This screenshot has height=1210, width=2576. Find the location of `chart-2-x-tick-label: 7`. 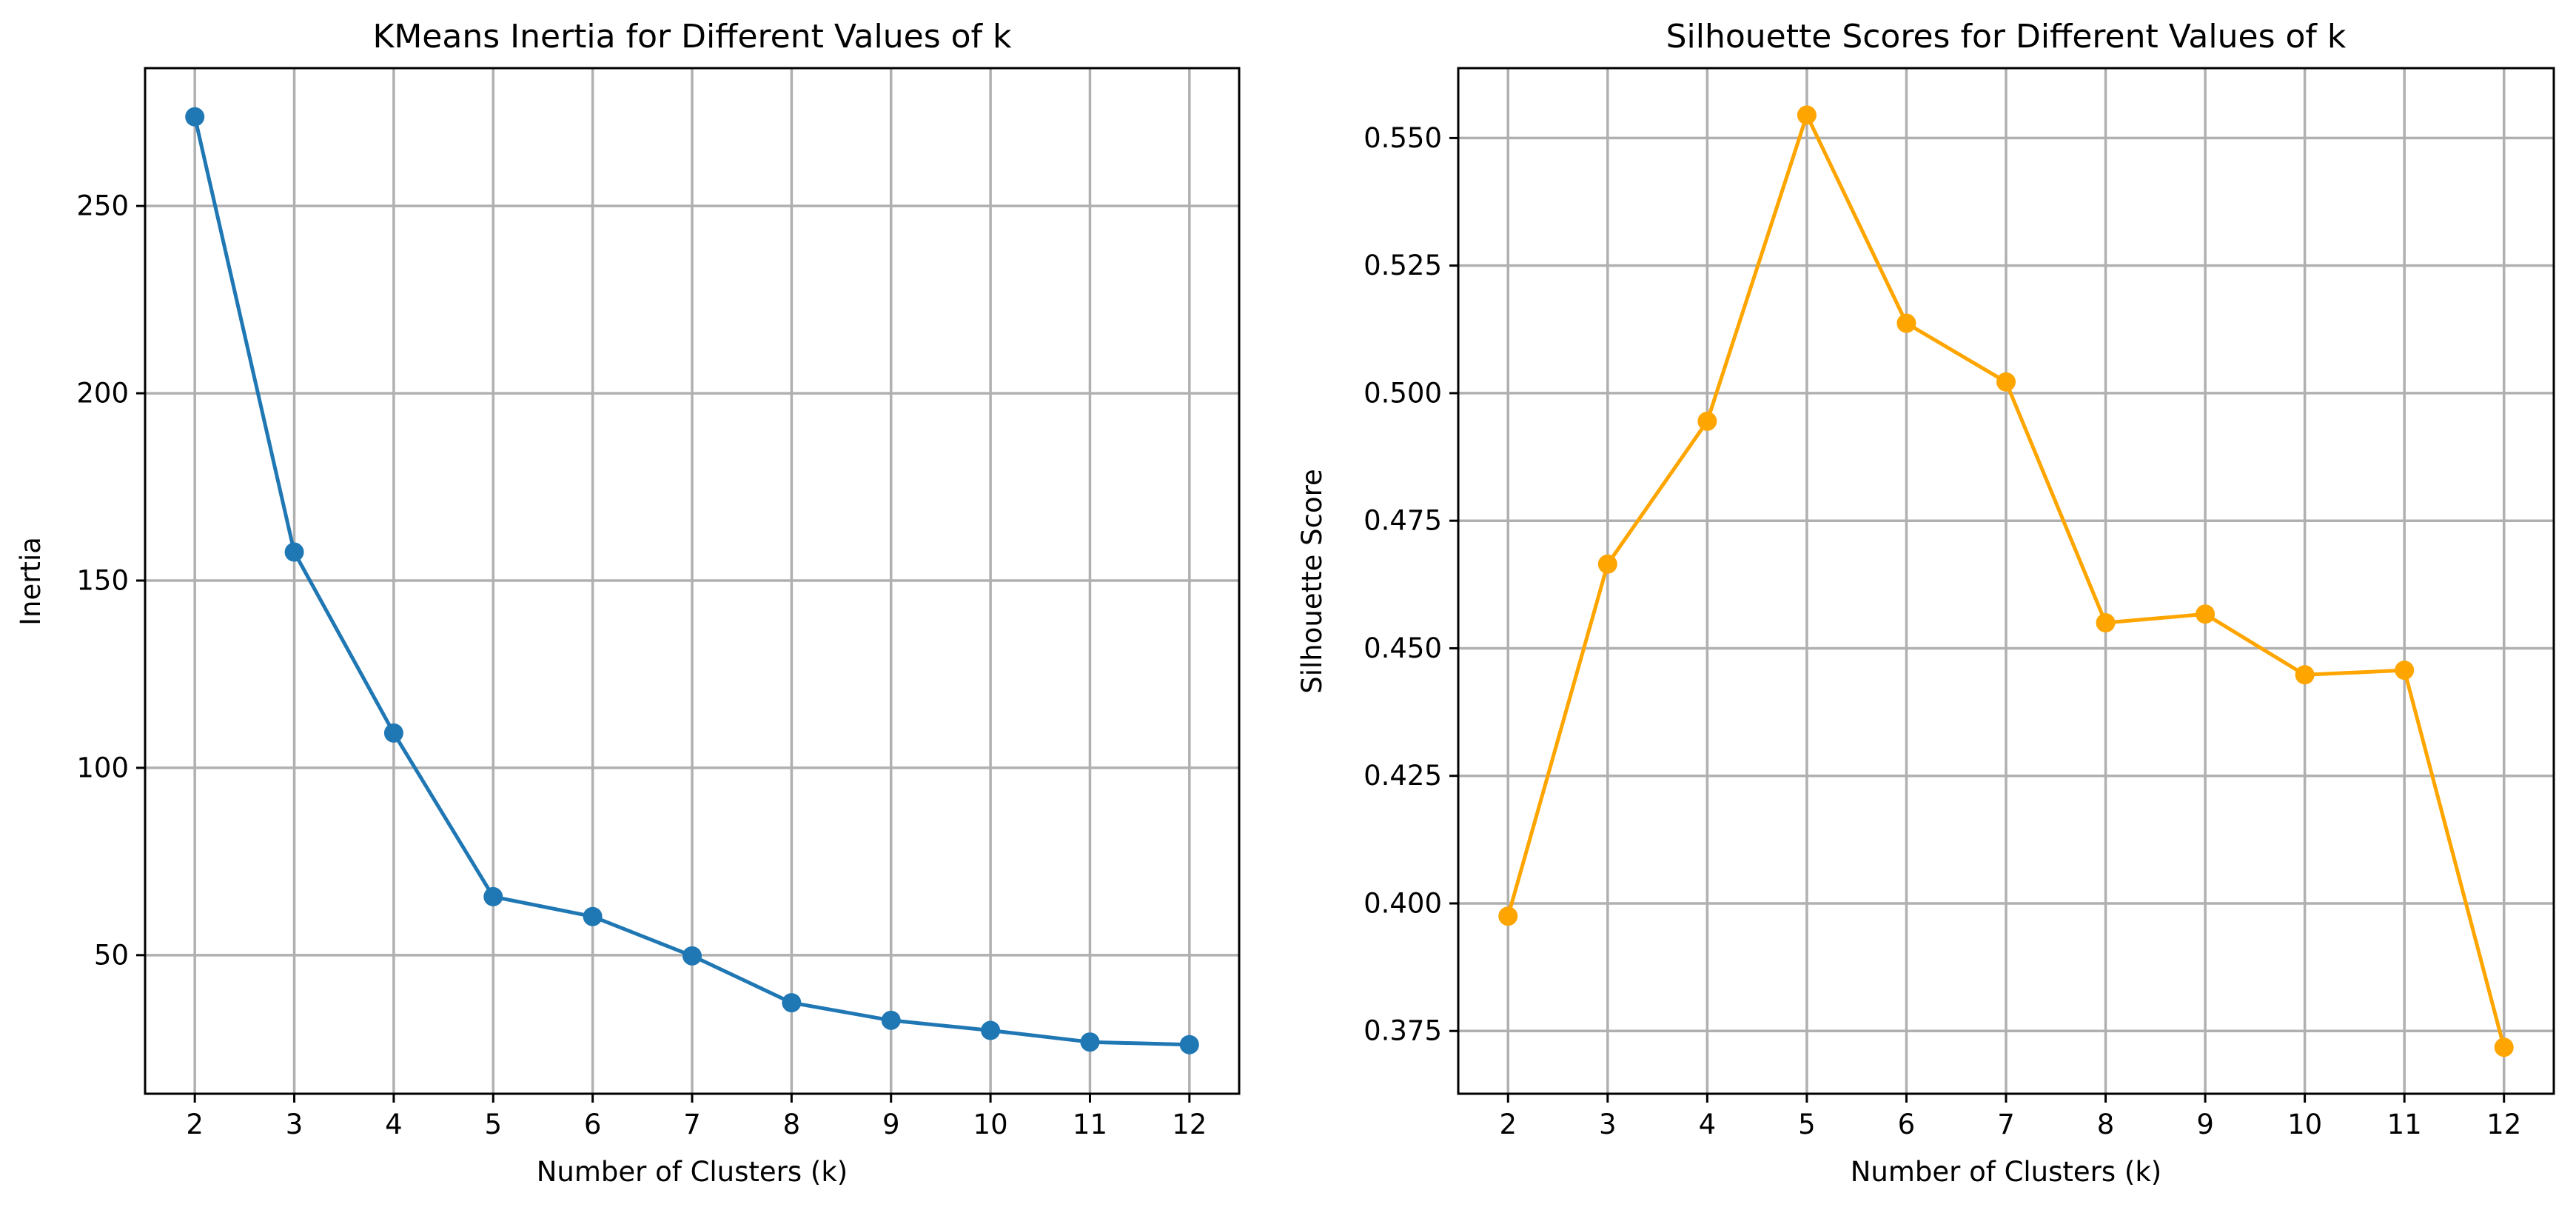

chart-2-x-tick-label: 7 is located at coordinates (2006, 1124).